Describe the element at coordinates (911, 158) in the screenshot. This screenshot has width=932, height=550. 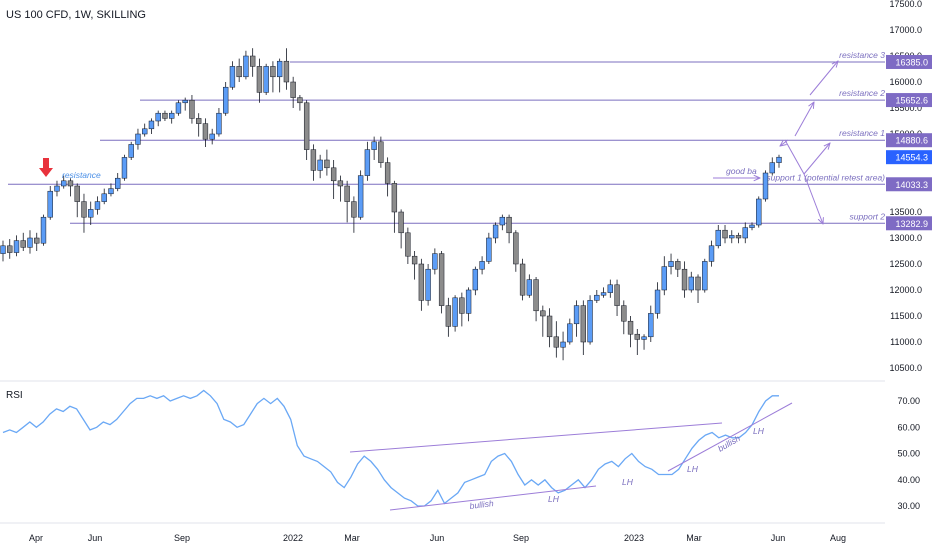
I see `current-price-value: 14554.3` at that location.